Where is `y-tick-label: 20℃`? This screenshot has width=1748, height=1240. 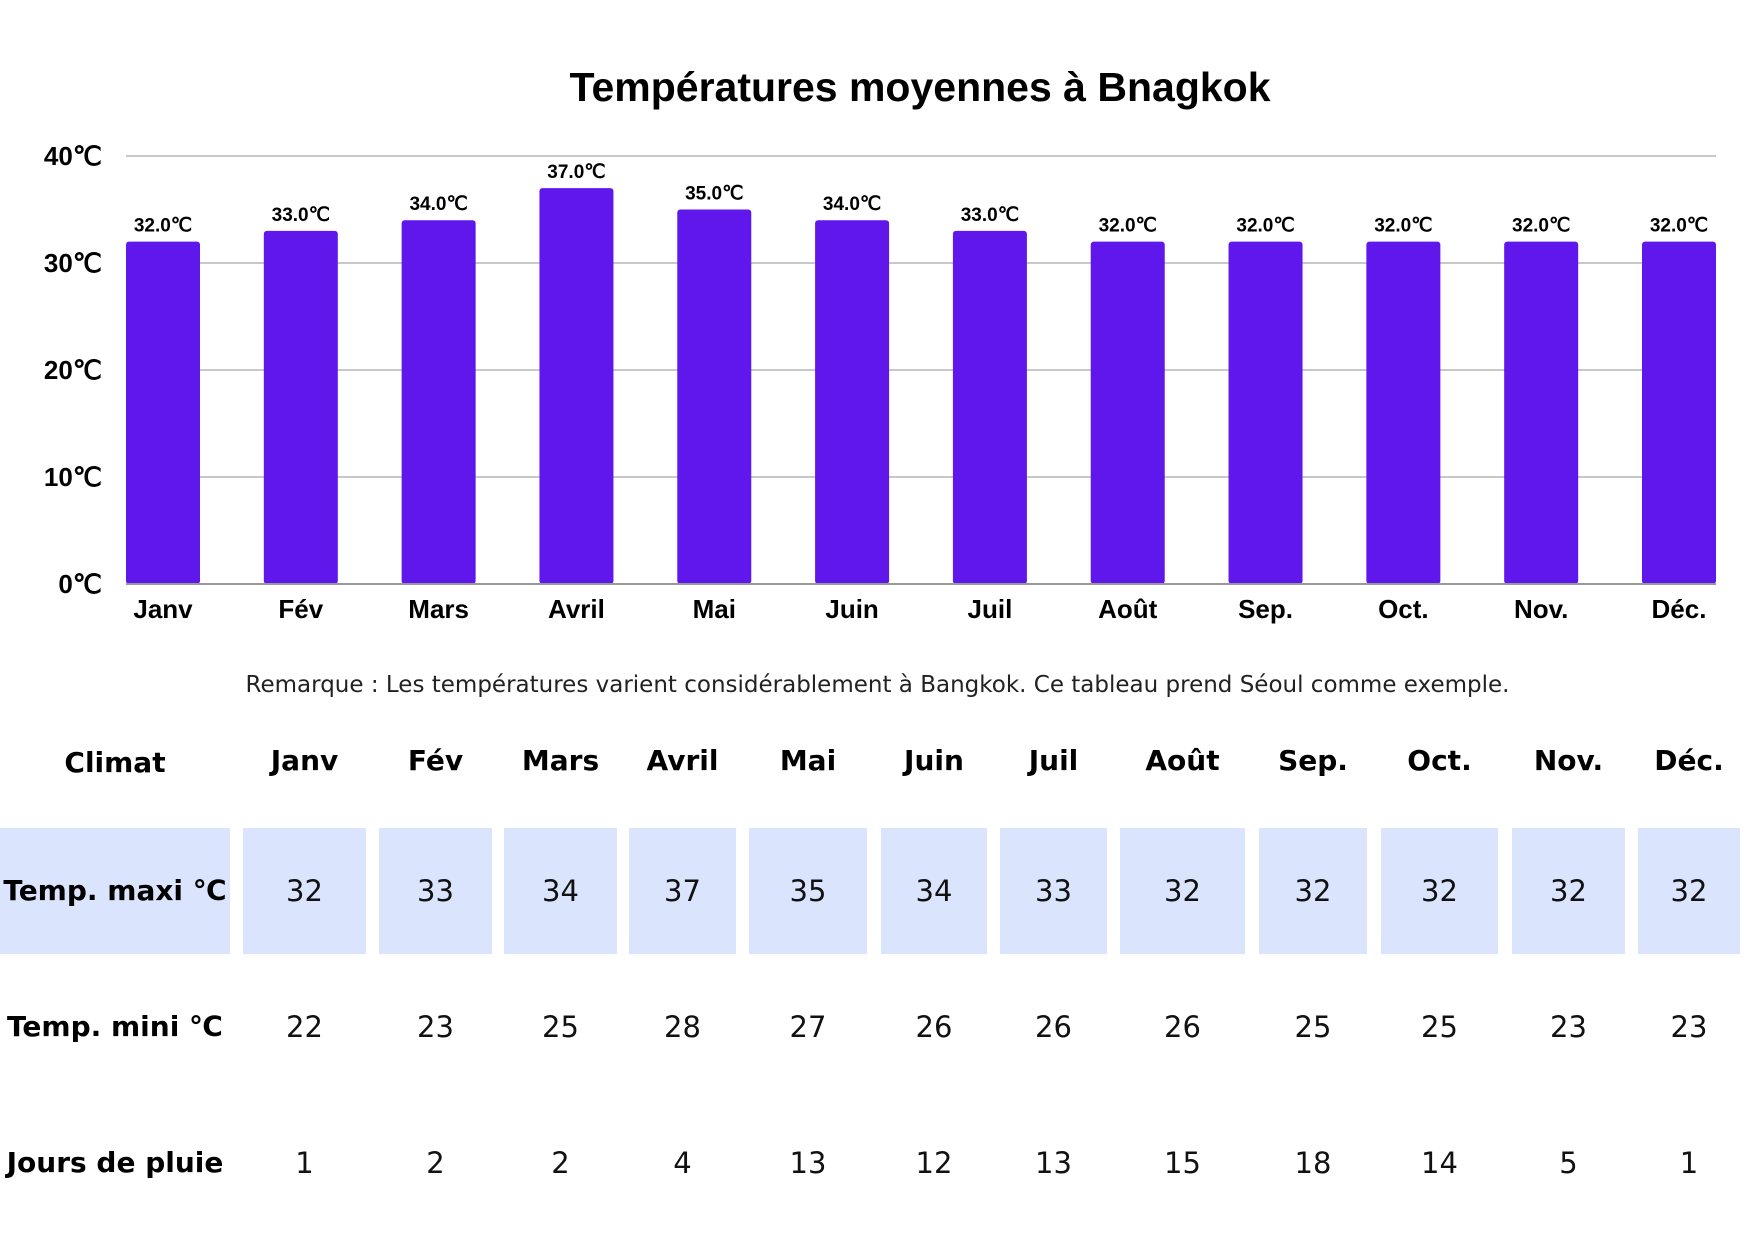 y-tick-label: 20℃ is located at coordinates (73, 370).